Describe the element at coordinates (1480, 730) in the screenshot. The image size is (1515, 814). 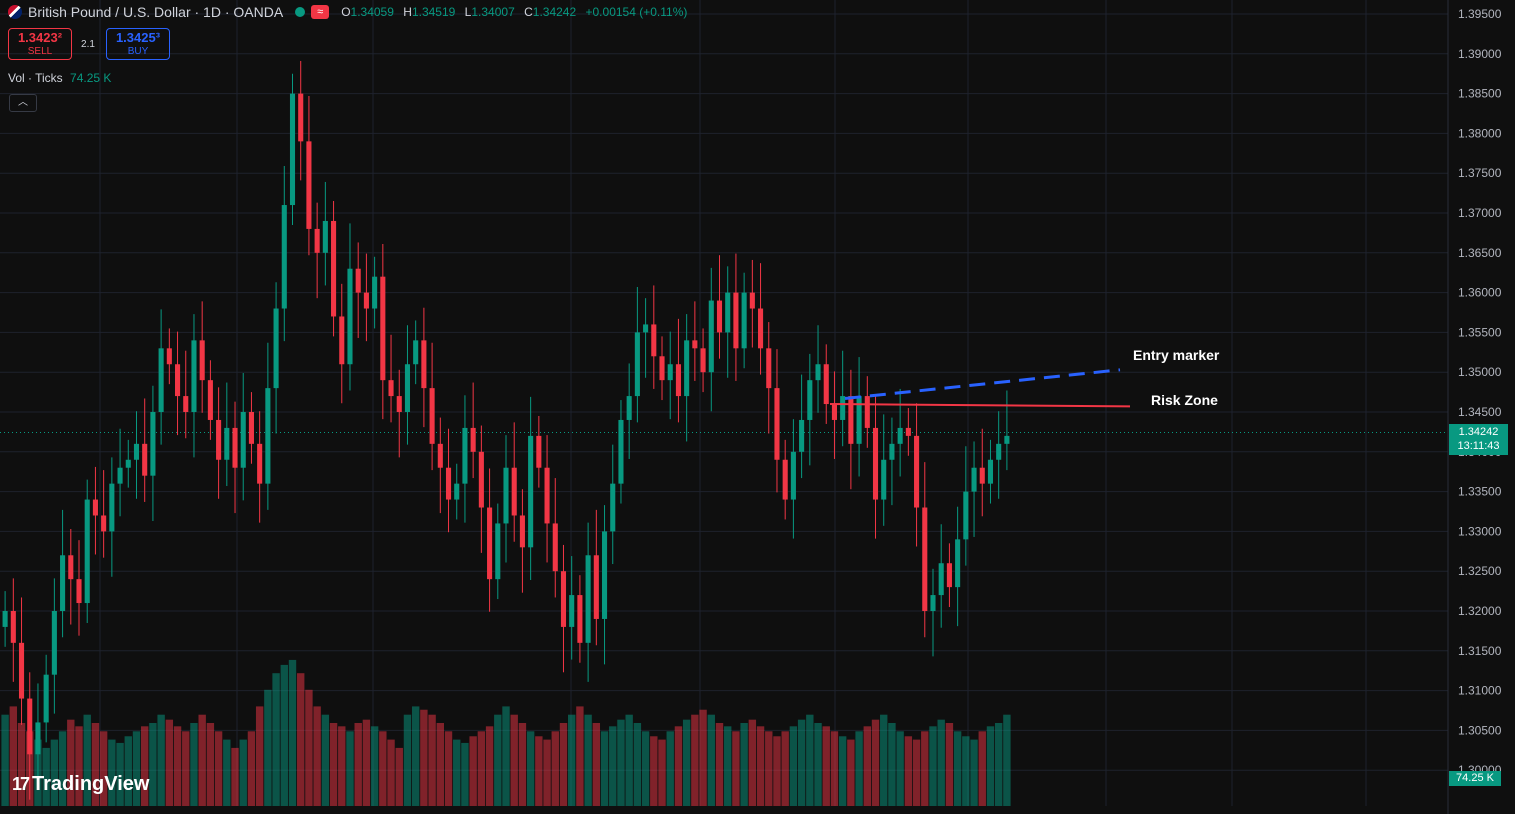
I see `y-tick-label: 1.30500` at that location.